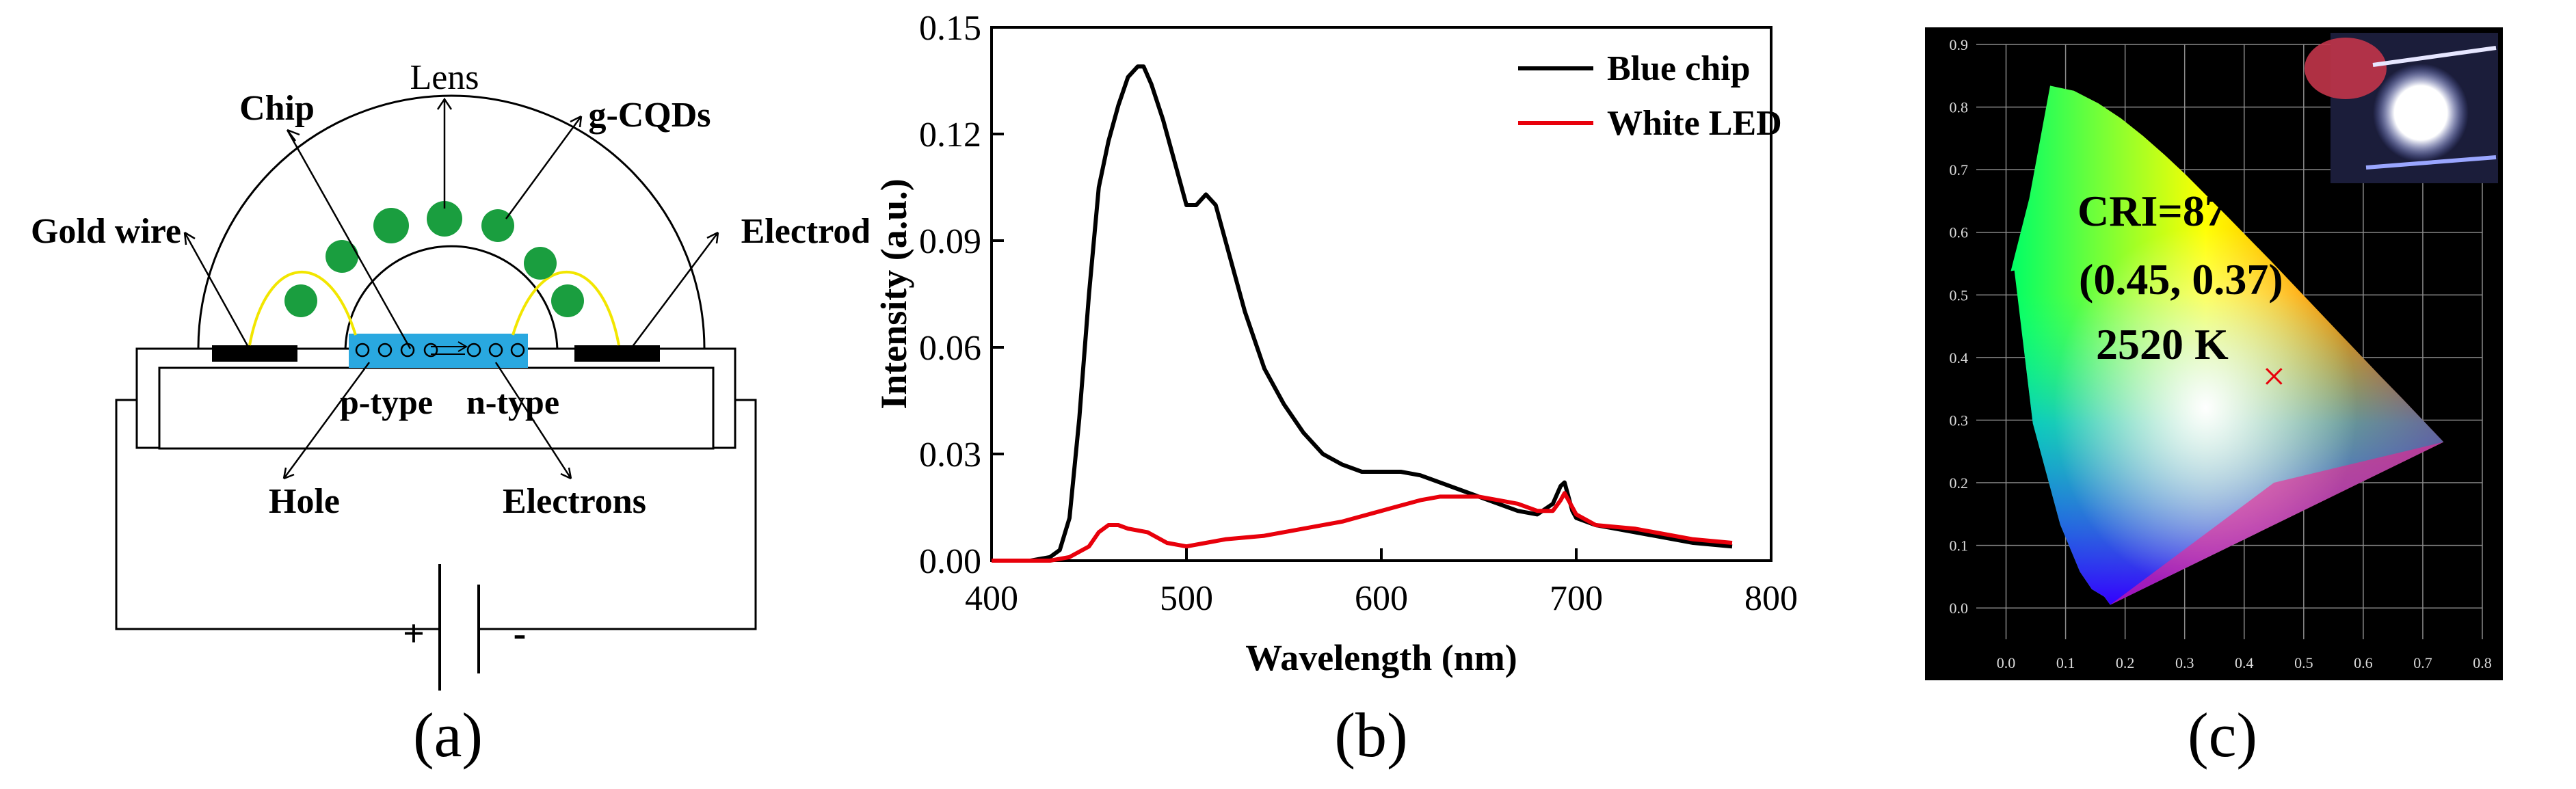 The height and width of the screenshot is (789, 2576). I want to click on caption-a: (a), so click(447, 735).